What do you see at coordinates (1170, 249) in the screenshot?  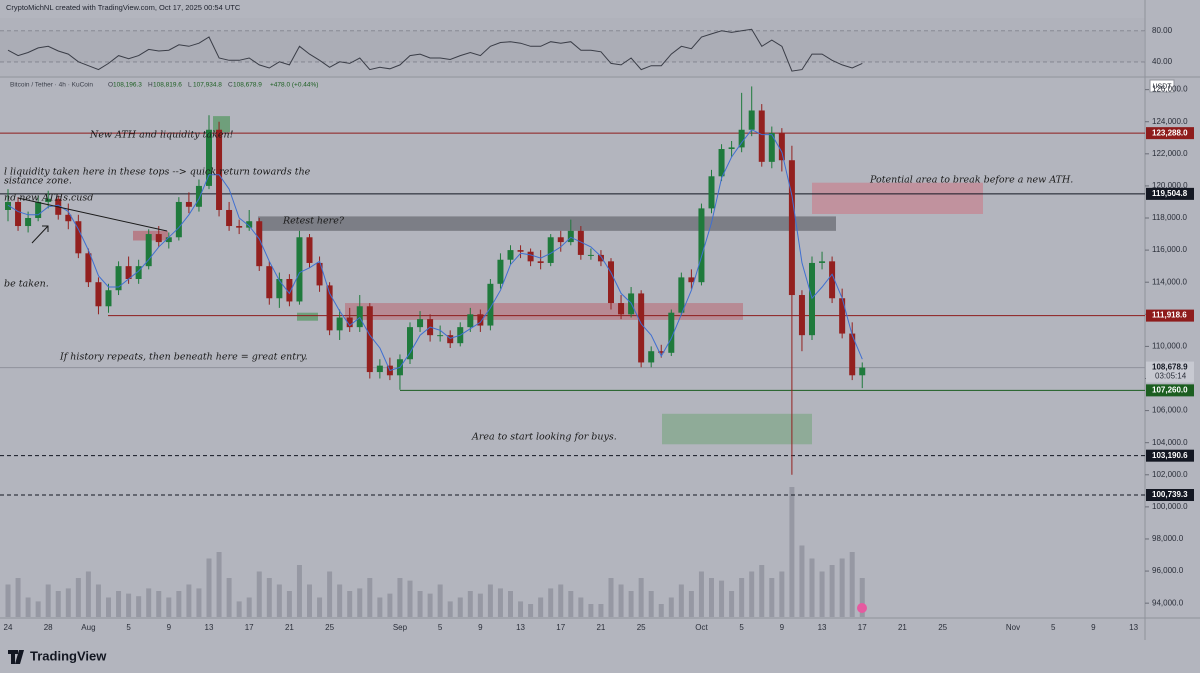 I see `y-tick-label: 116,000.0` at bounding box center [1170, 249].